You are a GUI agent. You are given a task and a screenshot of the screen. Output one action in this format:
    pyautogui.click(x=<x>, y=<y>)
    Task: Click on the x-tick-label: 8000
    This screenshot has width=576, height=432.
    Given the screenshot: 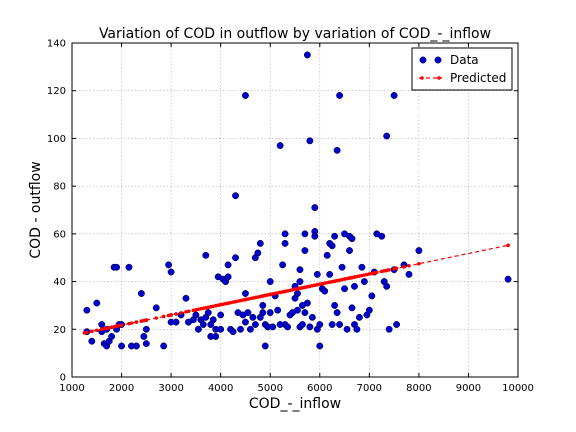 What is the action you would take?
    pyautogui.click(x=418, y=388)
    